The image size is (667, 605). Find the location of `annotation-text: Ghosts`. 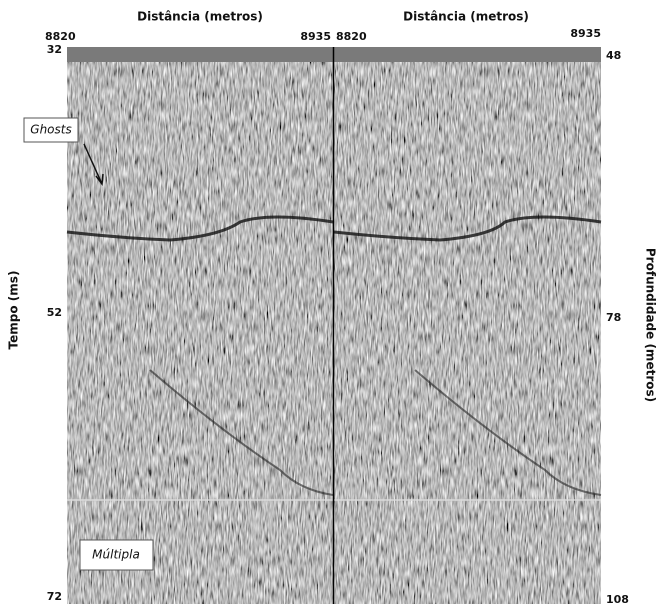

annotation-text: Ghosts is located at coordinates (50, 130).